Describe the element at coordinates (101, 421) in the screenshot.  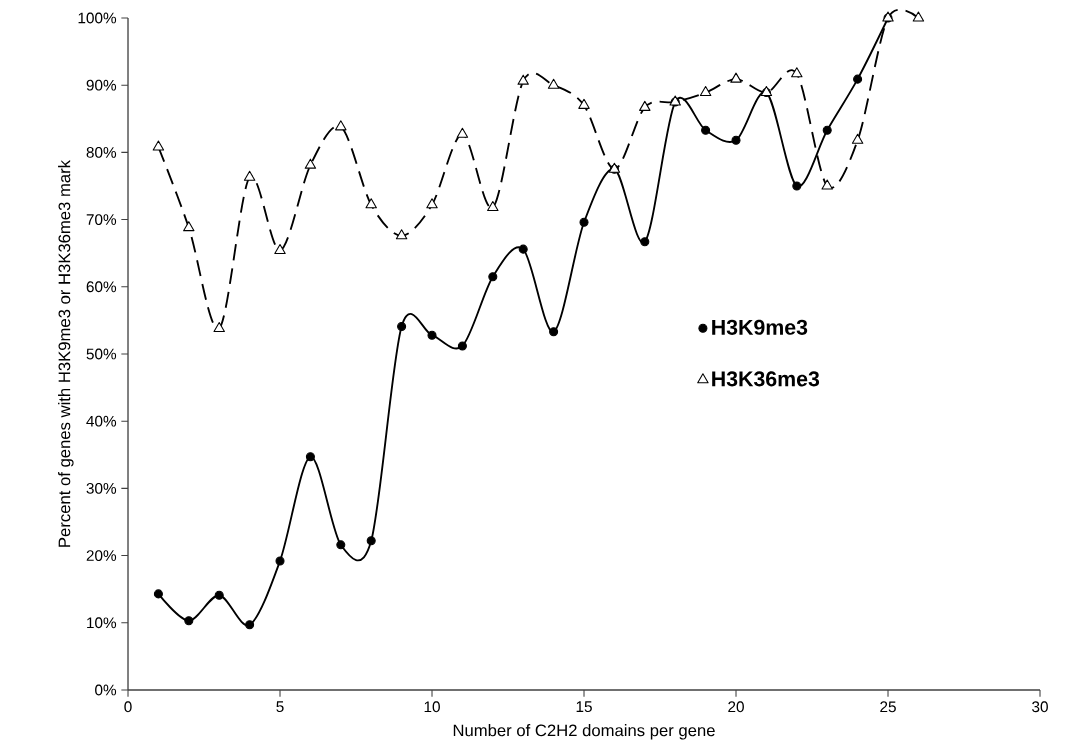
I see `y-tick-label: 40%` at that location.